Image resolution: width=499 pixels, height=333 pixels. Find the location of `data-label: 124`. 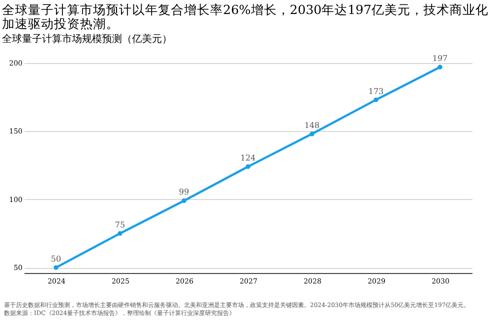

data-label: 124 is located at coordinates (248, 158).